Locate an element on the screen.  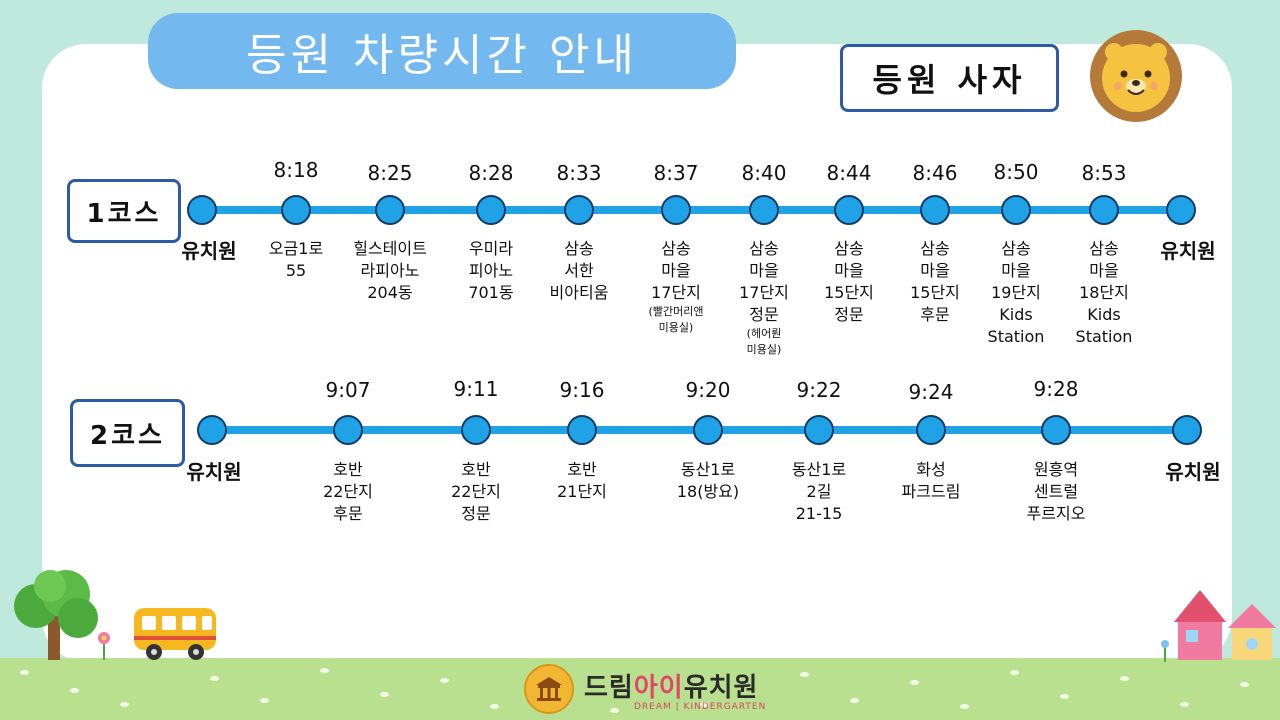
course-1-end-label: 유치원 is located at coordinates (1188, 251).